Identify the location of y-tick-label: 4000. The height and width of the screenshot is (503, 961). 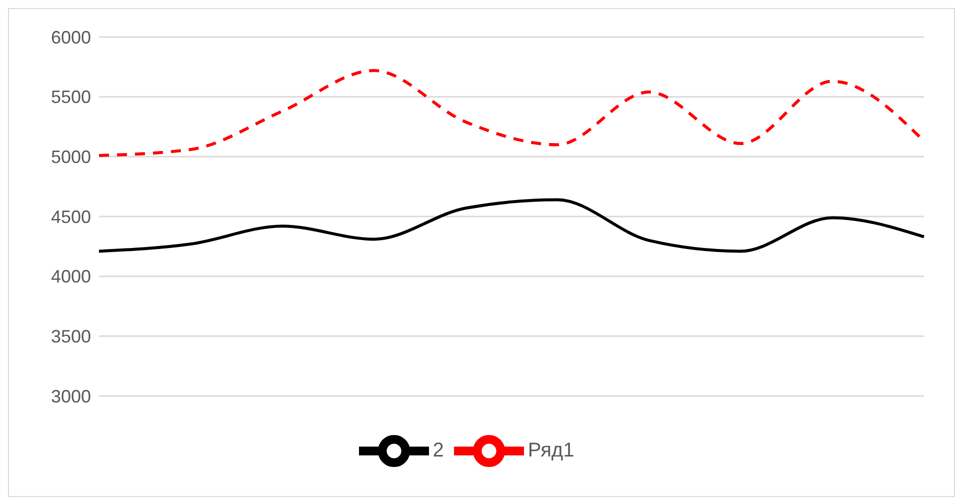
(70, 276).